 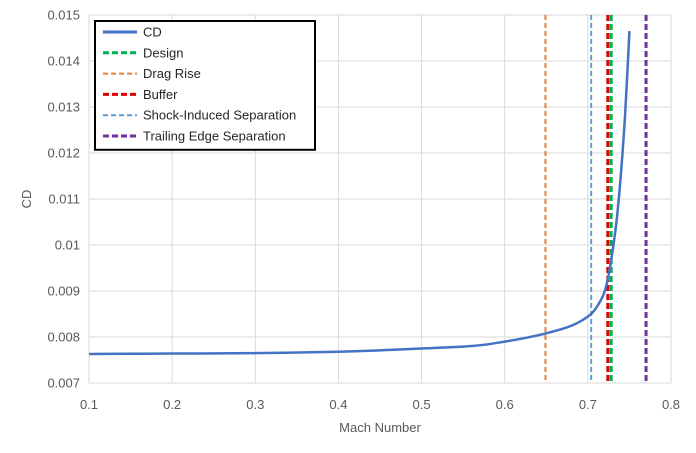 What do you see at coordinates (63, 15) in the screenshot?
I see `y-tick-label: 0.015` at bounding box center [63, 15].